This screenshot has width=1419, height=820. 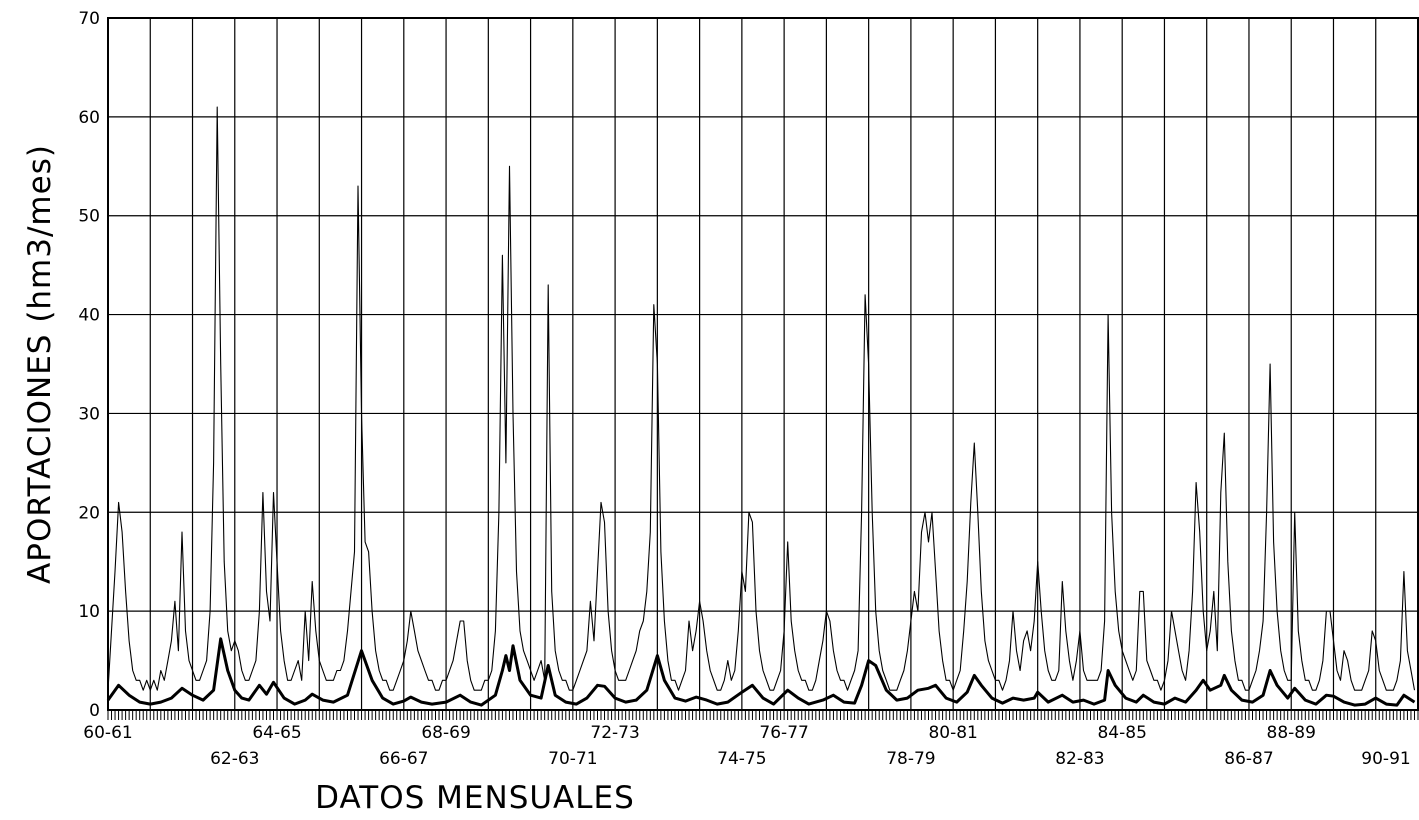 I want to click on y-axis-title: APORTACIONES (hm3/mes), so click(x=40, y=364).